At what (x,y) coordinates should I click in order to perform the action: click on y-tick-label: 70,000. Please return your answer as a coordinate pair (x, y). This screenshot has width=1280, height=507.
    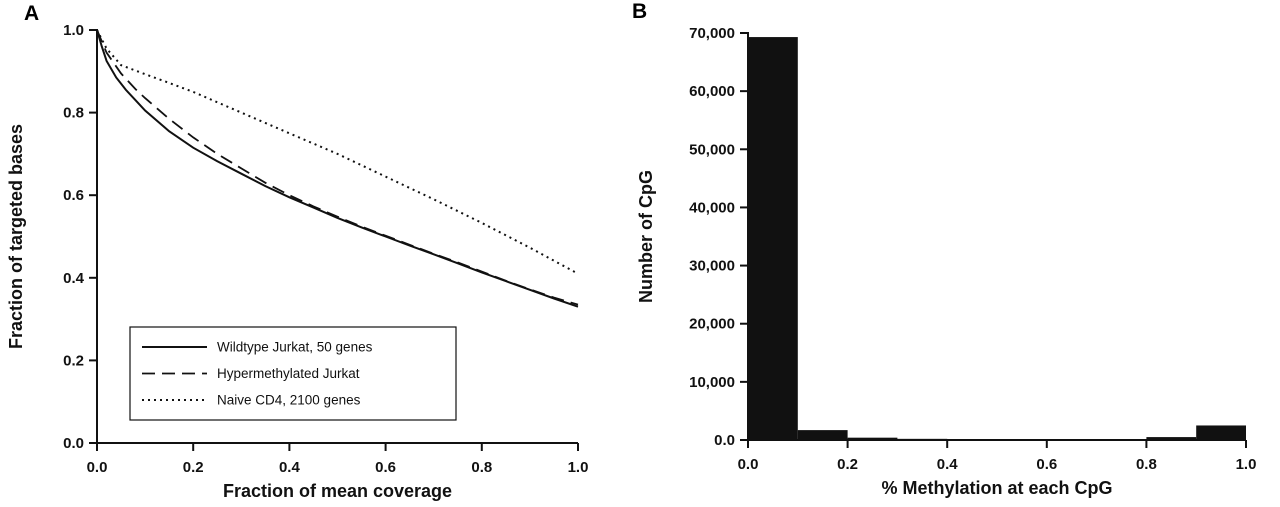
    Looking at the image, I should click on (712, 33).